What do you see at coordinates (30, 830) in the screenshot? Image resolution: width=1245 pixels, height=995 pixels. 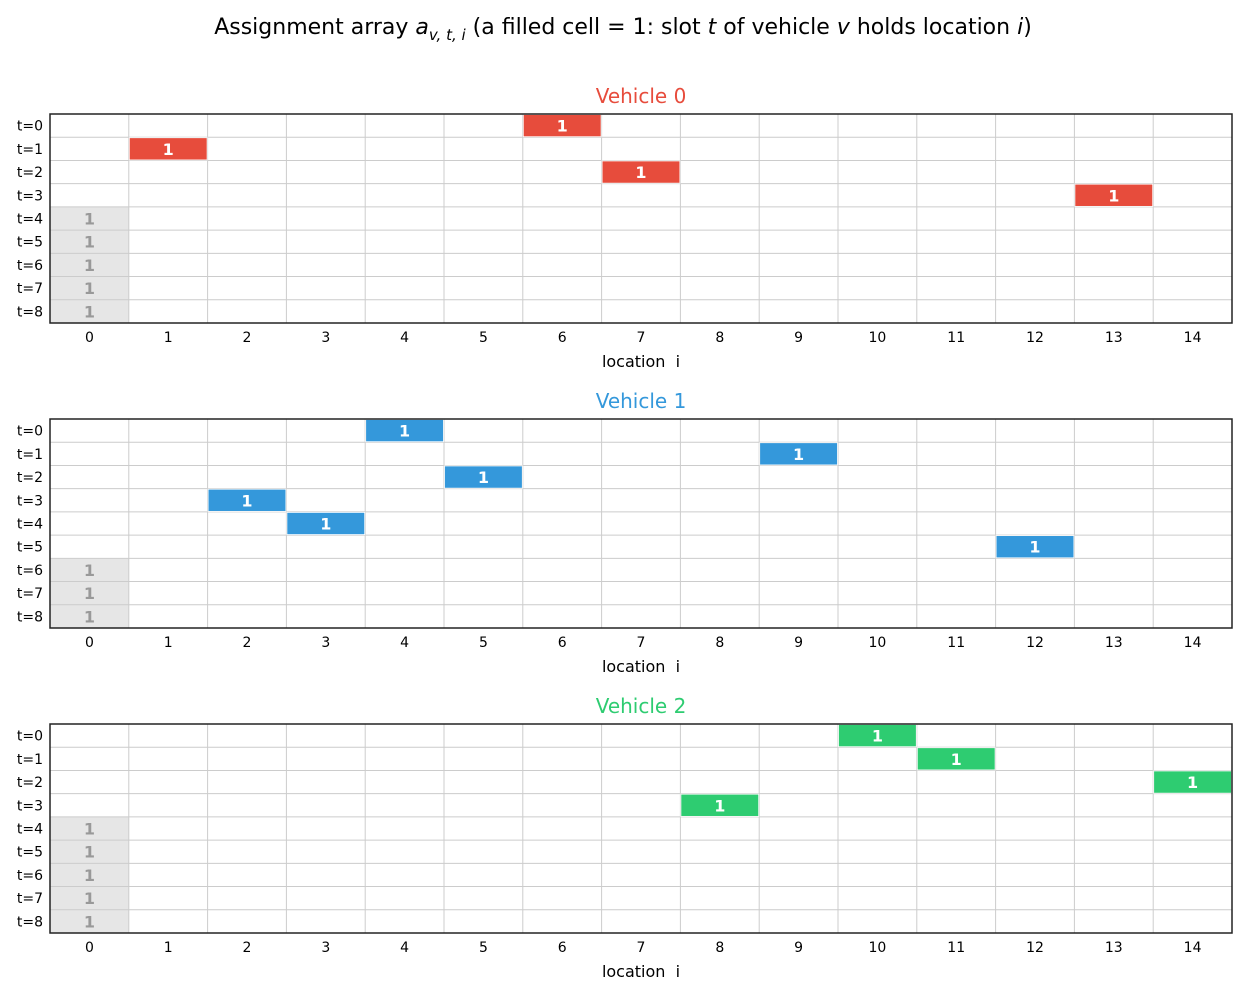 I see `y-tick-label: t=4` at bounding box center [30, 830].